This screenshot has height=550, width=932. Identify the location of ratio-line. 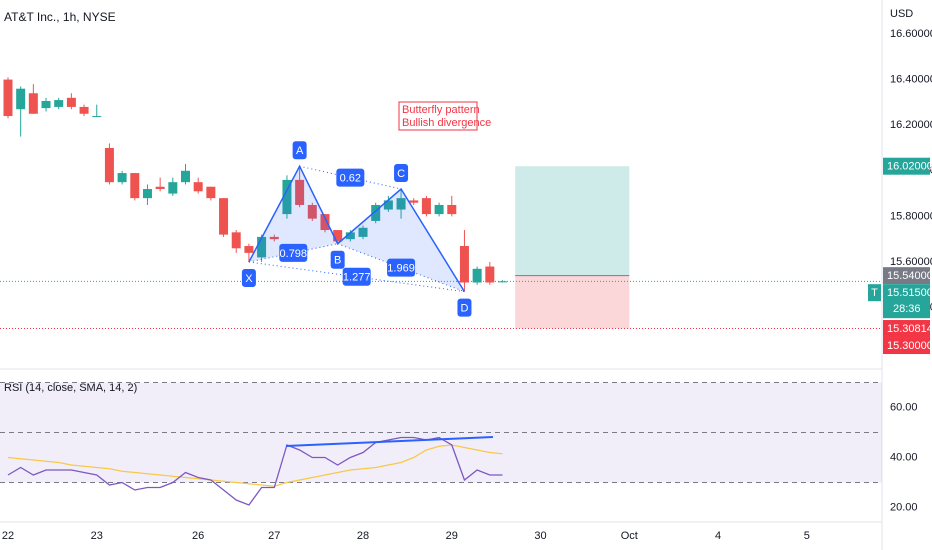
(401, 268).